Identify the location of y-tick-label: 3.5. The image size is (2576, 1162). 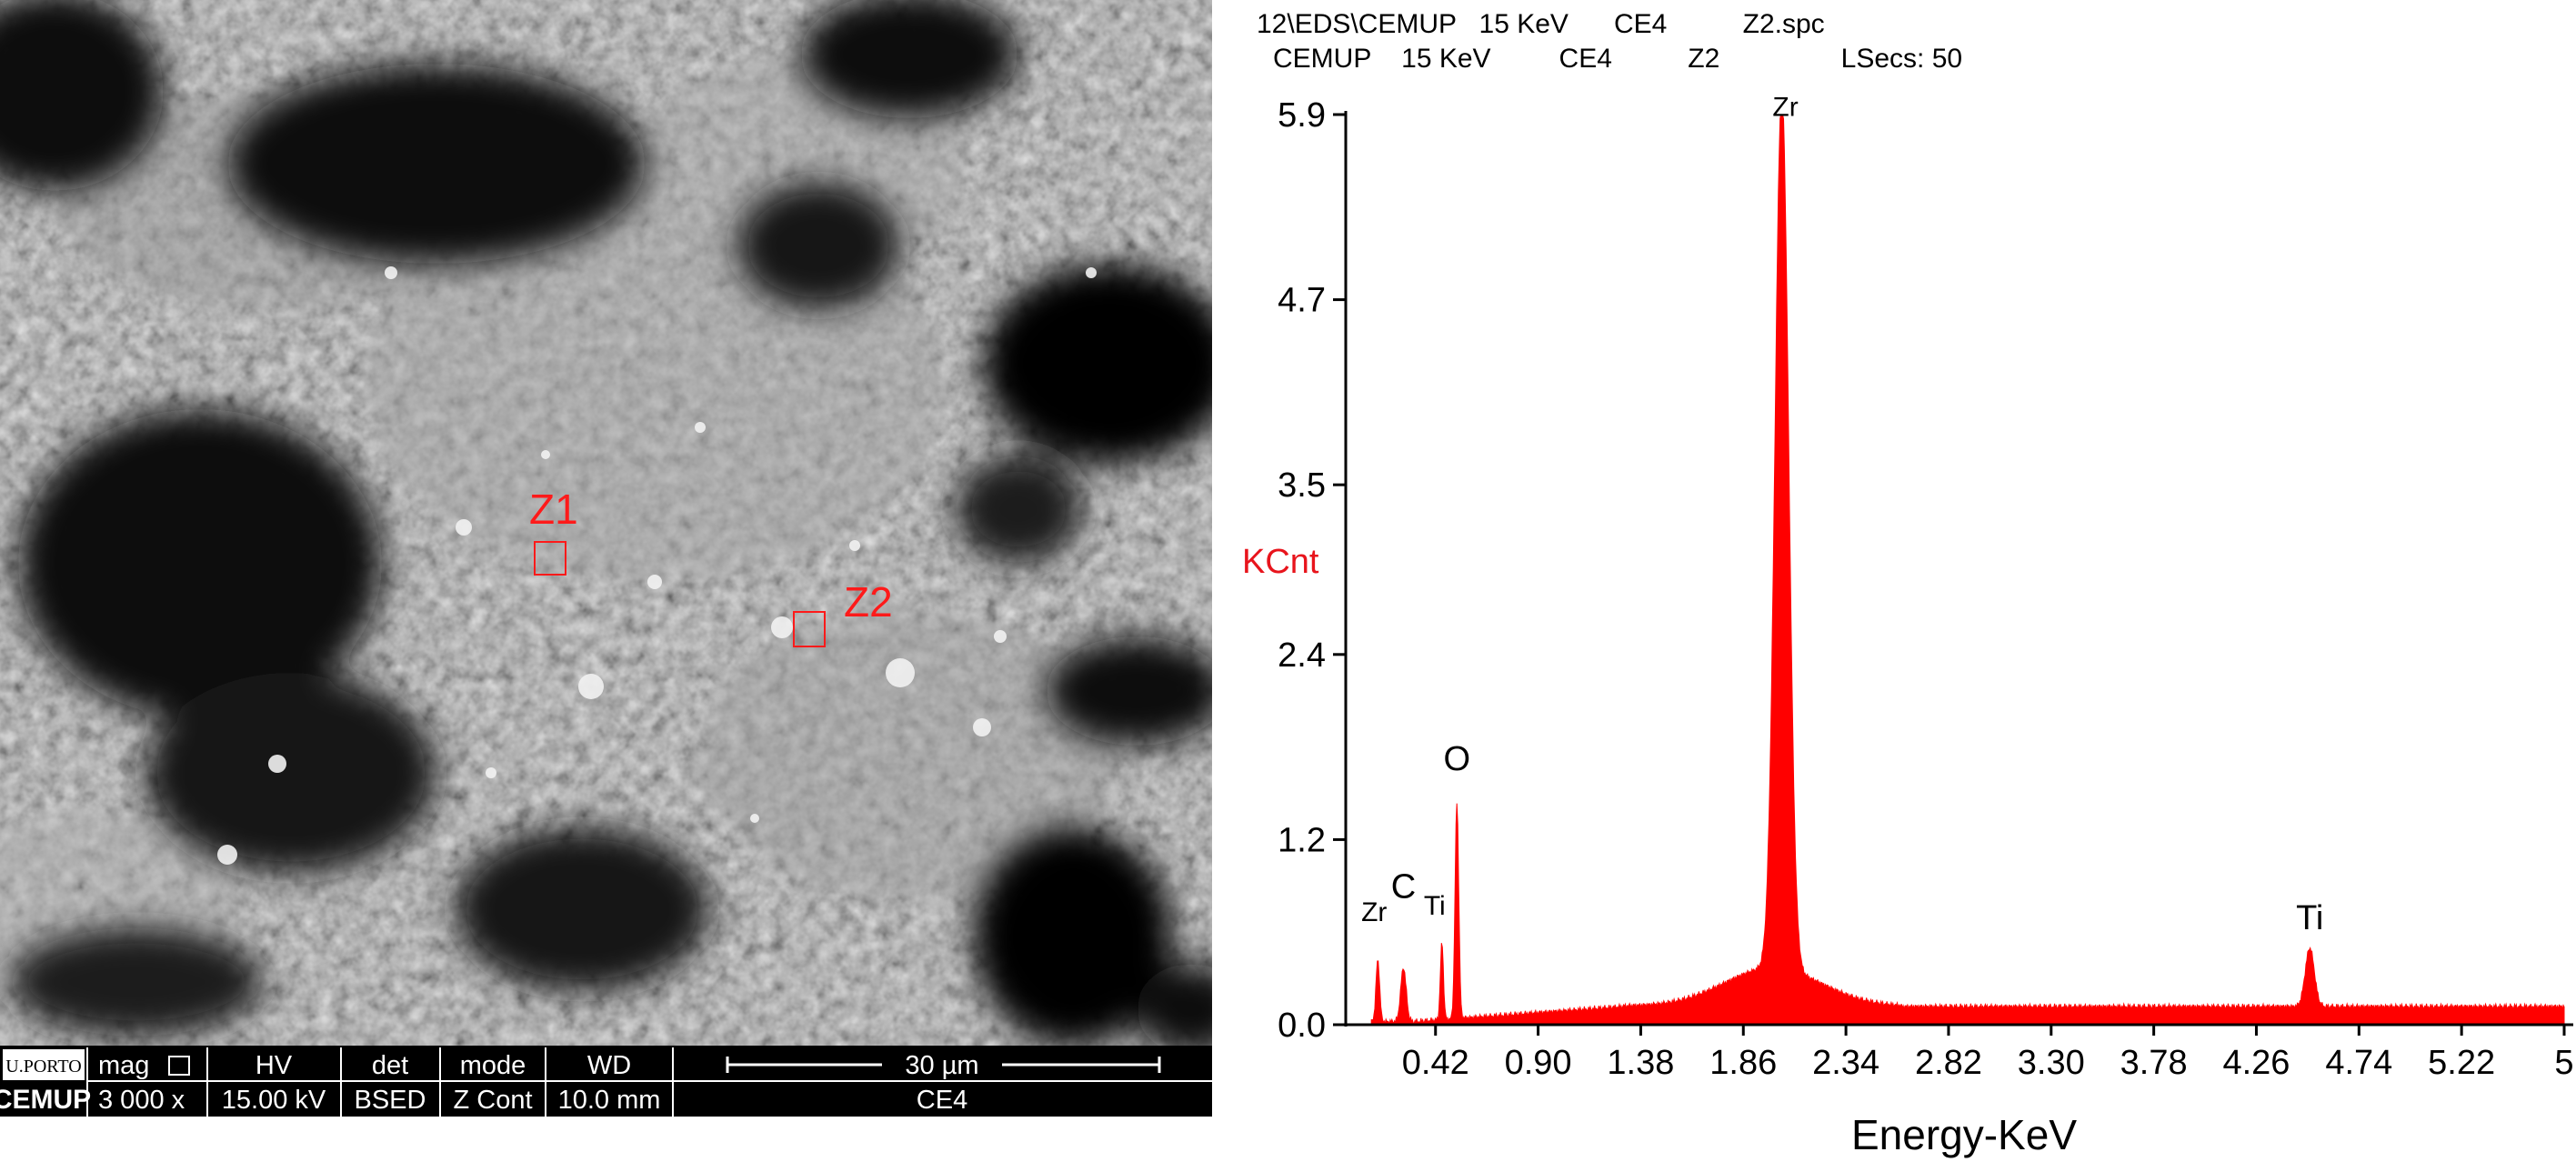
(1302, 485).